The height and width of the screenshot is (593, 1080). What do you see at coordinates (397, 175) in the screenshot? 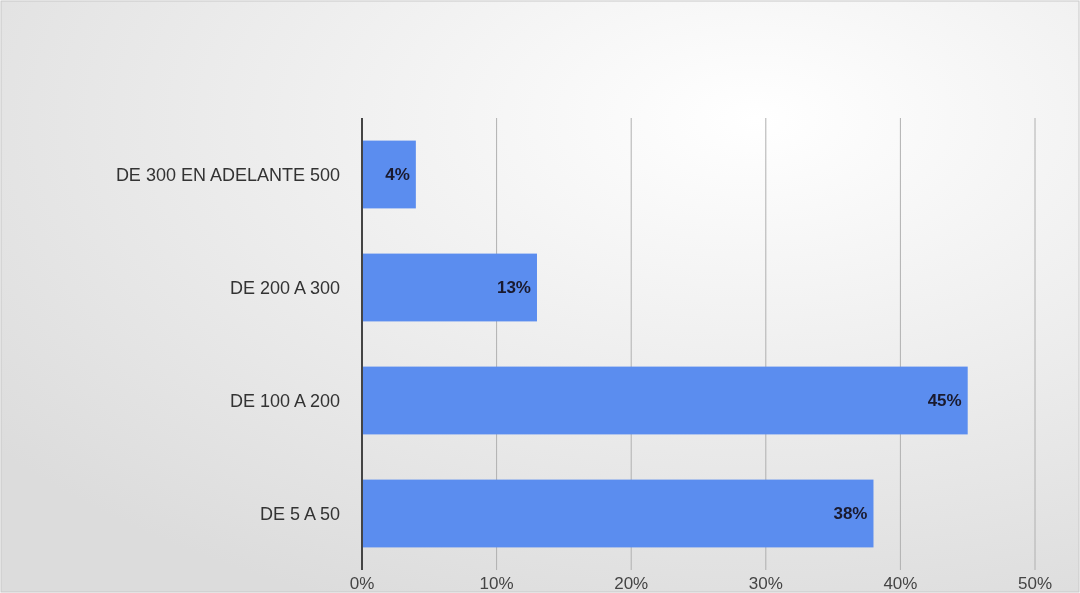
I see `data-label: 4%` at bounding box center [397, 175].